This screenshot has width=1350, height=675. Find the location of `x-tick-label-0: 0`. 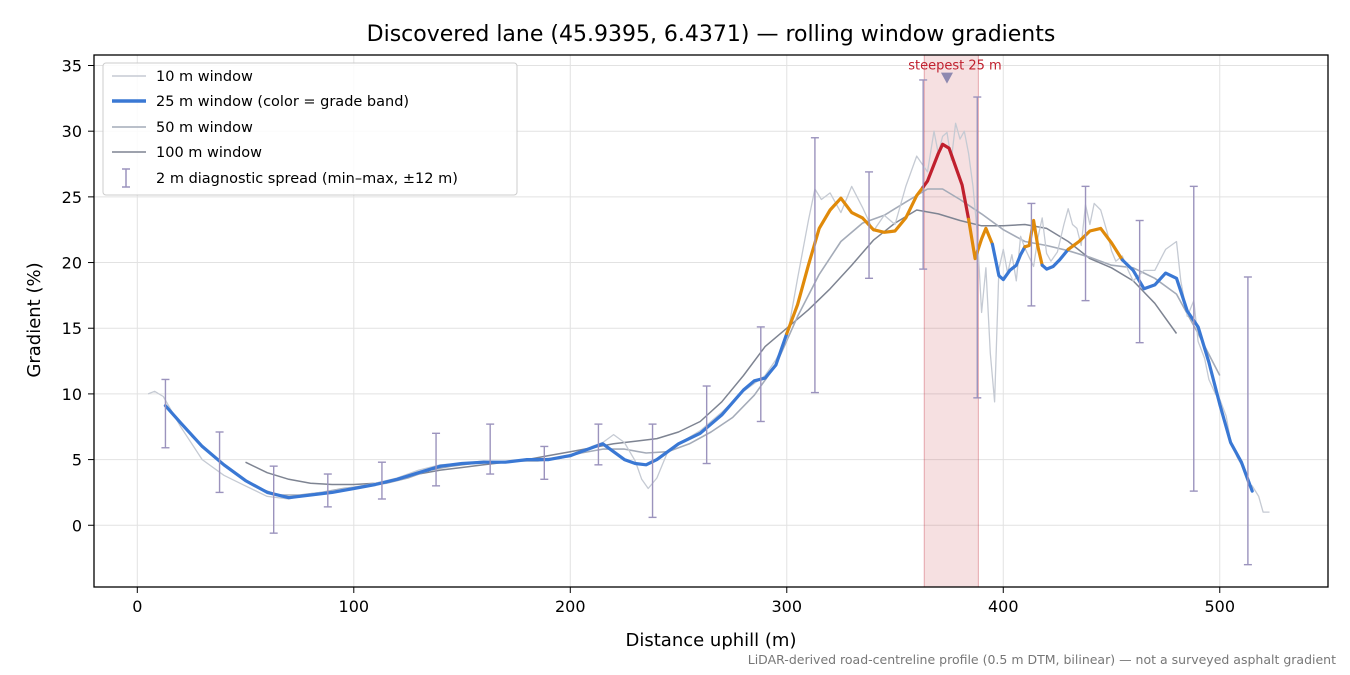

x-tick-label-0: 0 is located at coordinates (137, 606).